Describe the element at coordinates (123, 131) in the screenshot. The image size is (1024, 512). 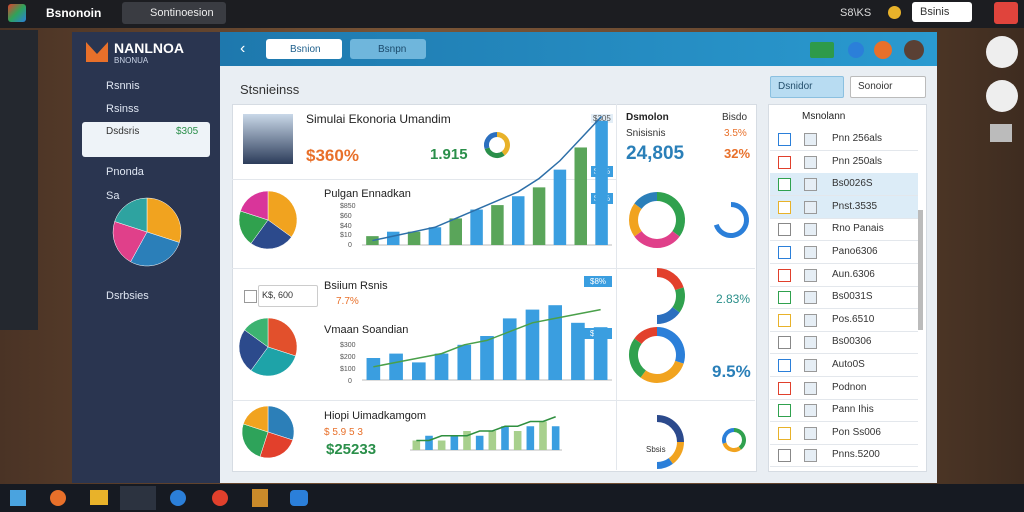
I see `nav-item: Dsdsris` at that location.